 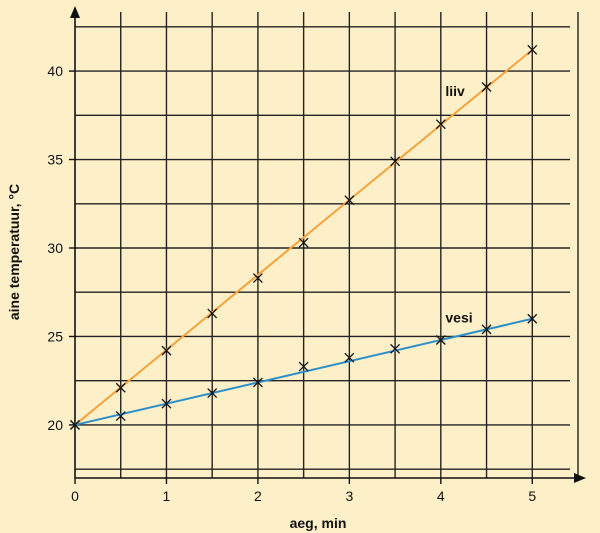 I want to click on y-axis-arrow, so click(x=75, y=12).